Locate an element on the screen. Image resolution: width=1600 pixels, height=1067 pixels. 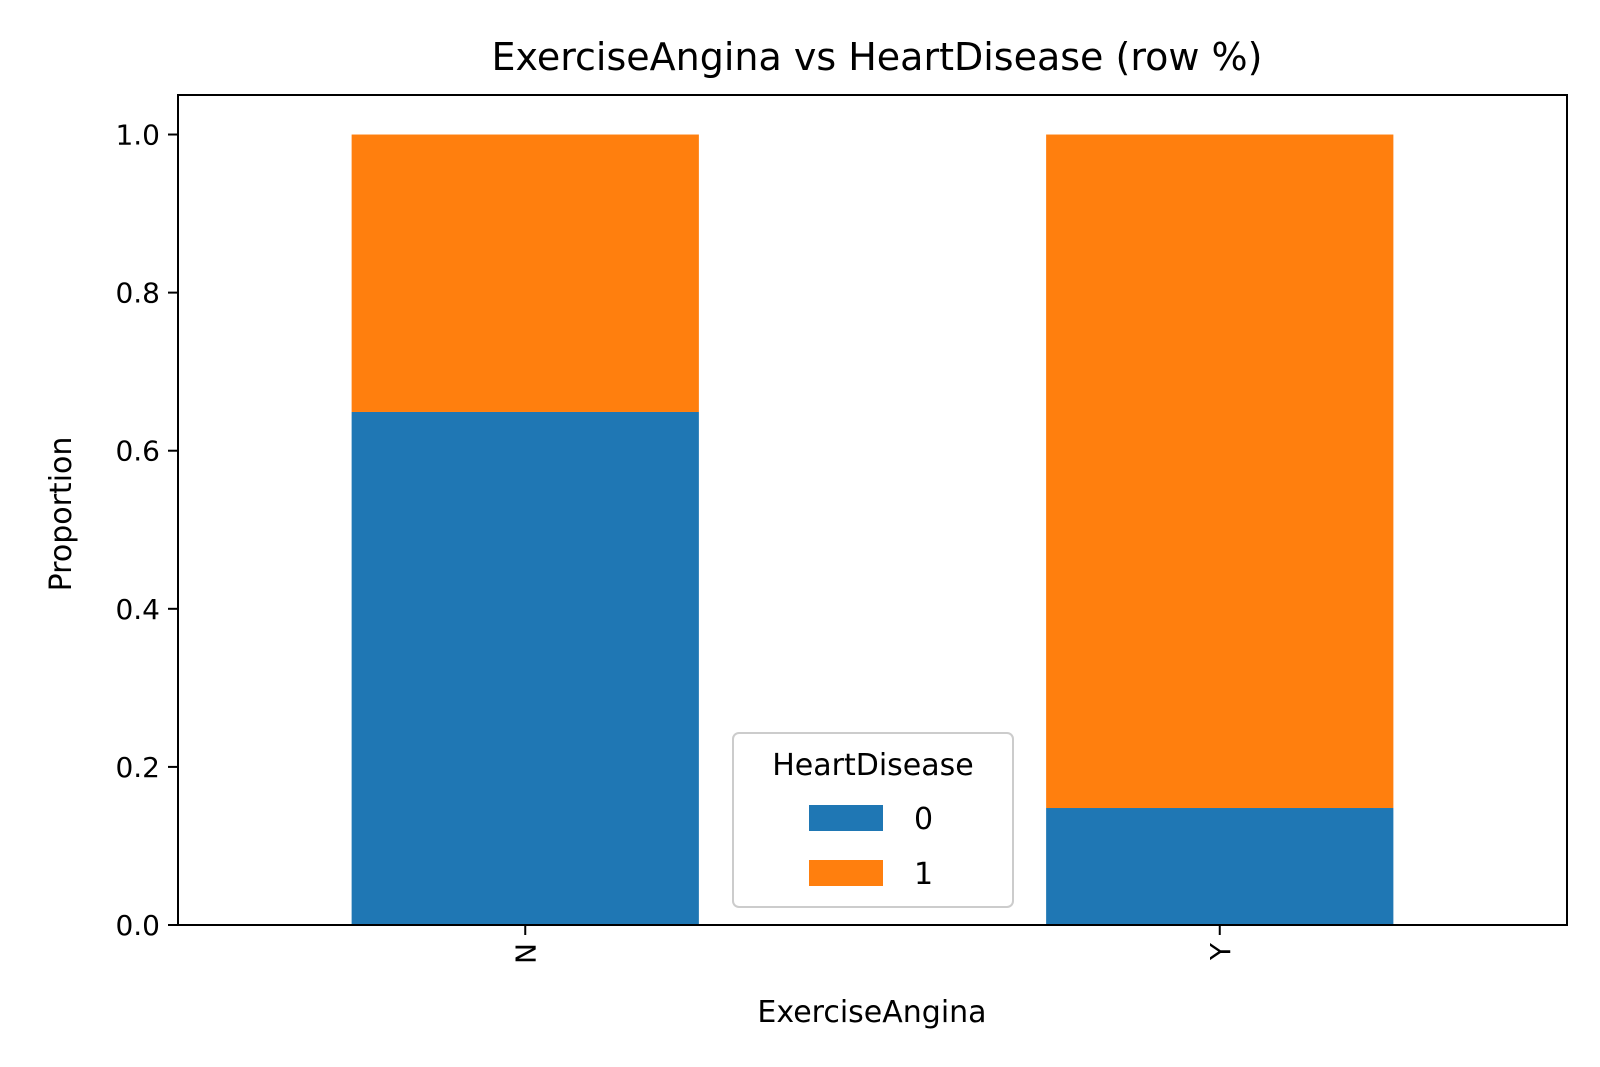
y-tick-label: 0.2 is located at coordinates (137, 767).